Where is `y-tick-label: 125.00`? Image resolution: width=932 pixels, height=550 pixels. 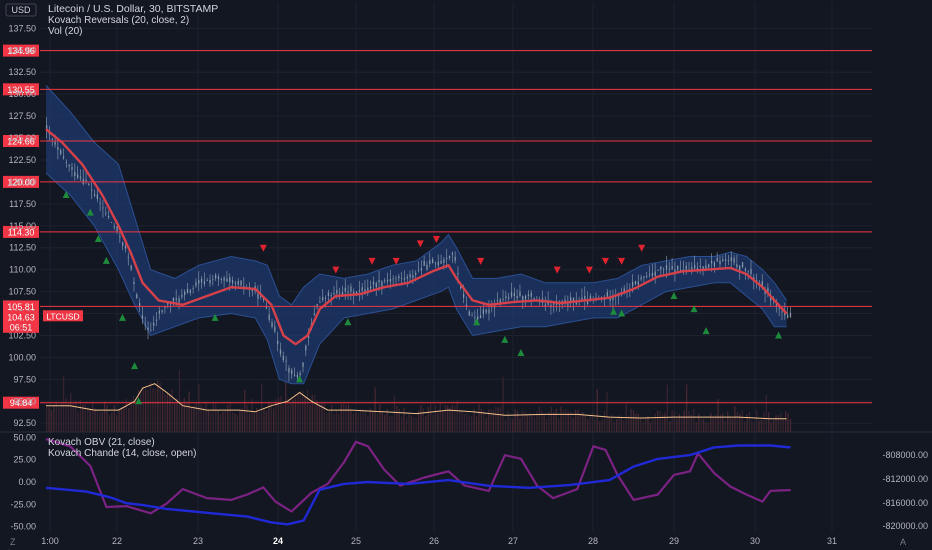
y-tick-label: 125.00 is located at coordinates (22, 138).